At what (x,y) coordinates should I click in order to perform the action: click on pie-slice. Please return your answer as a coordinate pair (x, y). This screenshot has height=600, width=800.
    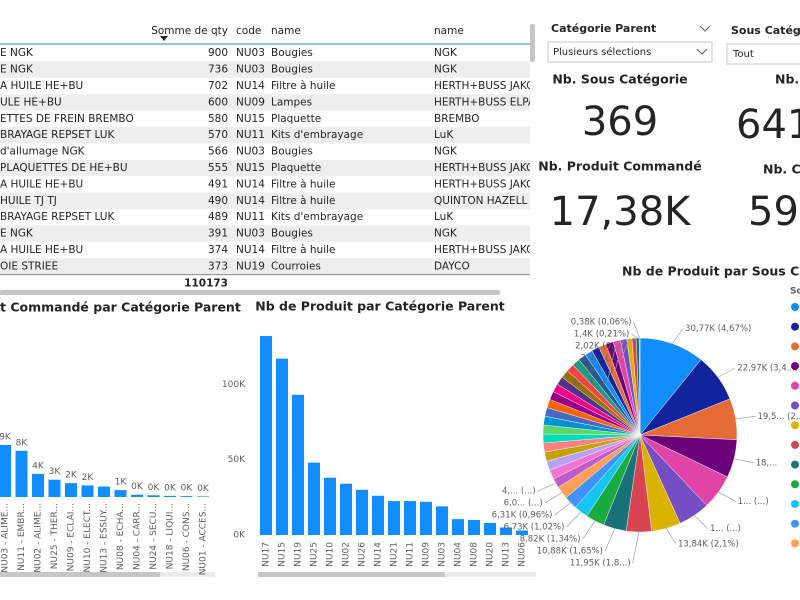
    Looking at the image, I should click on (670, 386).